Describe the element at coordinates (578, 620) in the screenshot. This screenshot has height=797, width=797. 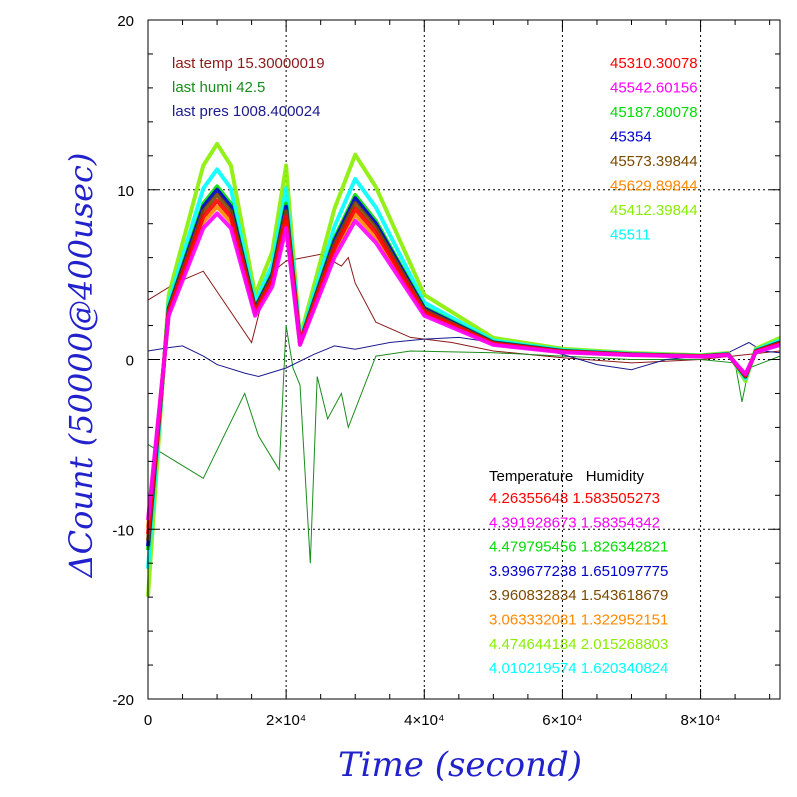
I see `coef-row: 3.063332081 1.322952151` at that location.